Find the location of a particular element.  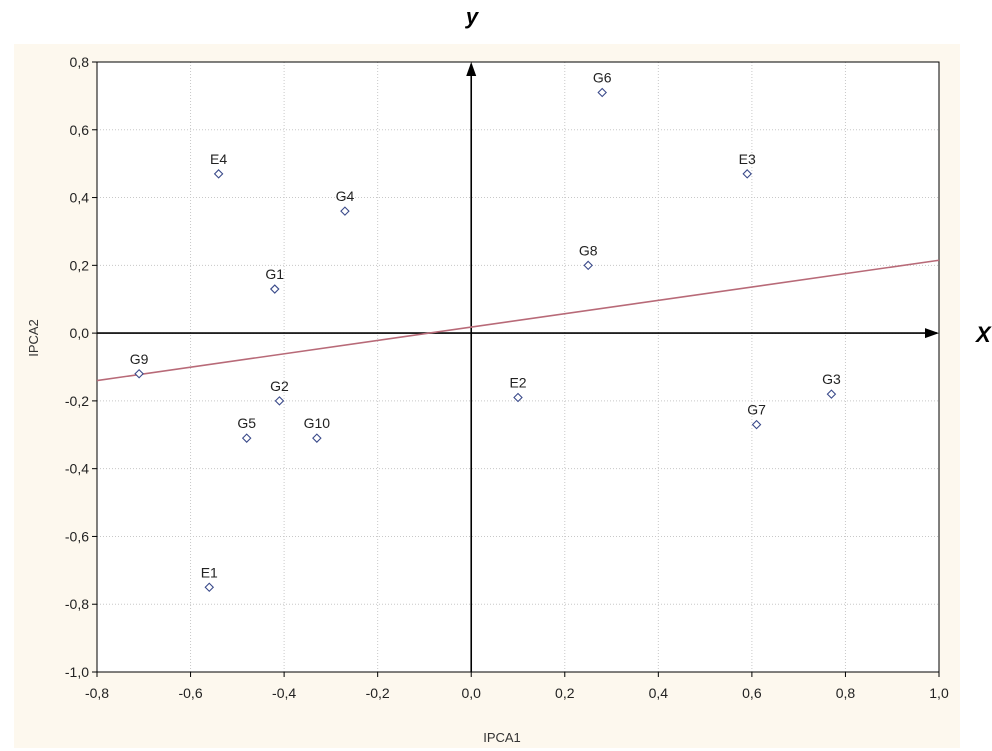

data-point-g9: G9 is located at coordinates (139, 365).